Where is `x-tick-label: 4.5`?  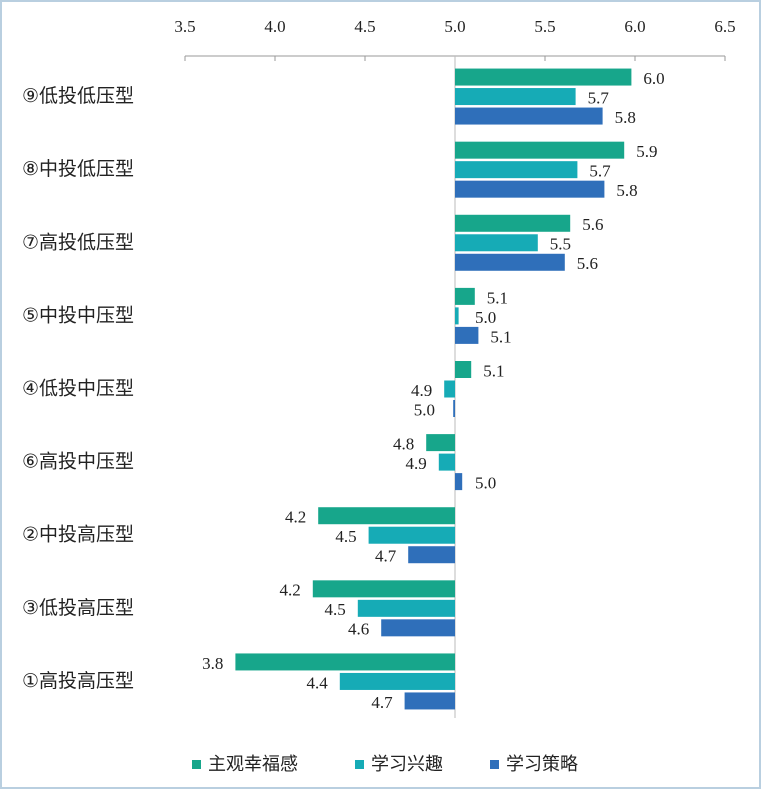 x-tick-label: 4.5 is located at coordinates (364, 26).